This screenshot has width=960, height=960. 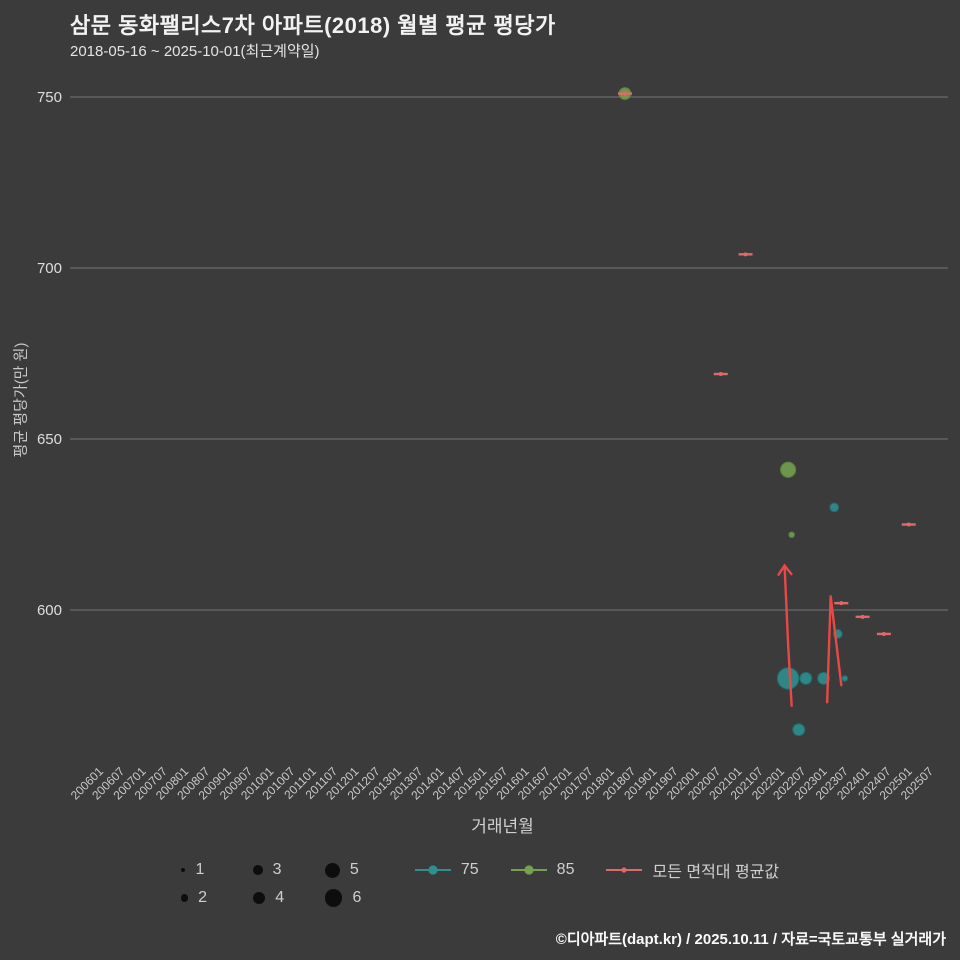 I want to click on legend: 1 2 3 4 5 6 75 85 모든 면적대 평균값, so click(x=480, y=884).